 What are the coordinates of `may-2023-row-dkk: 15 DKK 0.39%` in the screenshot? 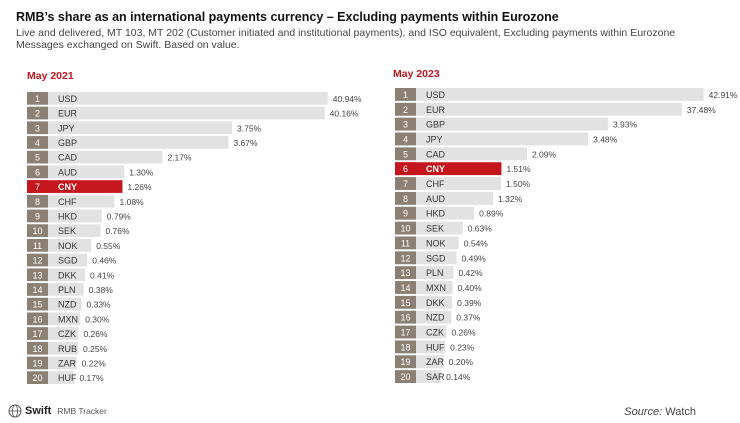 It's located at (438, 302).